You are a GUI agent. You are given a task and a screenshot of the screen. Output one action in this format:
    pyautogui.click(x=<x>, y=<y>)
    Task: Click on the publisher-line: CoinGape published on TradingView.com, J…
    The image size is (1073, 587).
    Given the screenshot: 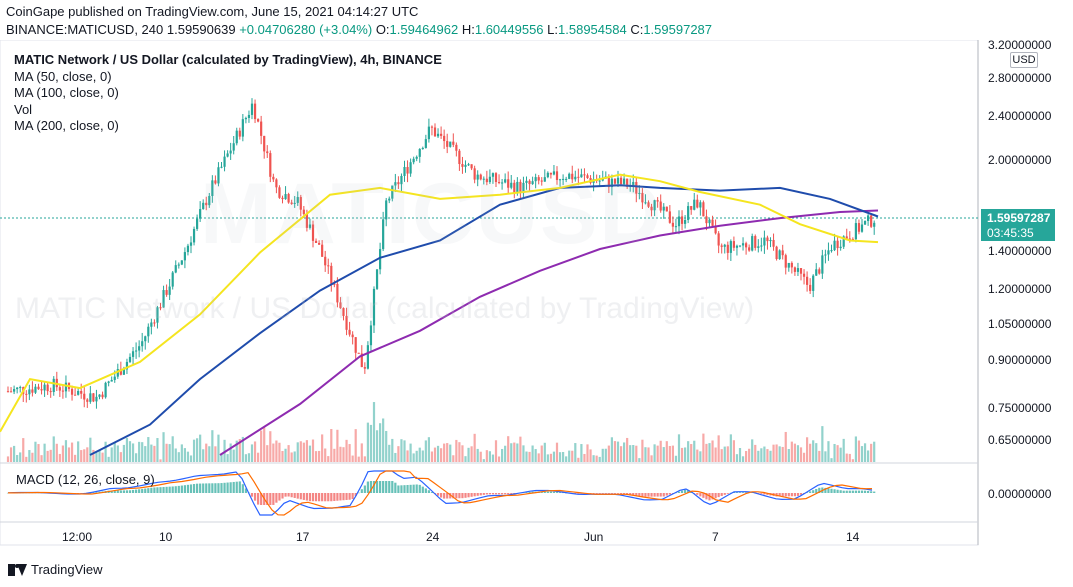 What is the action you would take?
    pyautogui.click(x=212, y=11)
    